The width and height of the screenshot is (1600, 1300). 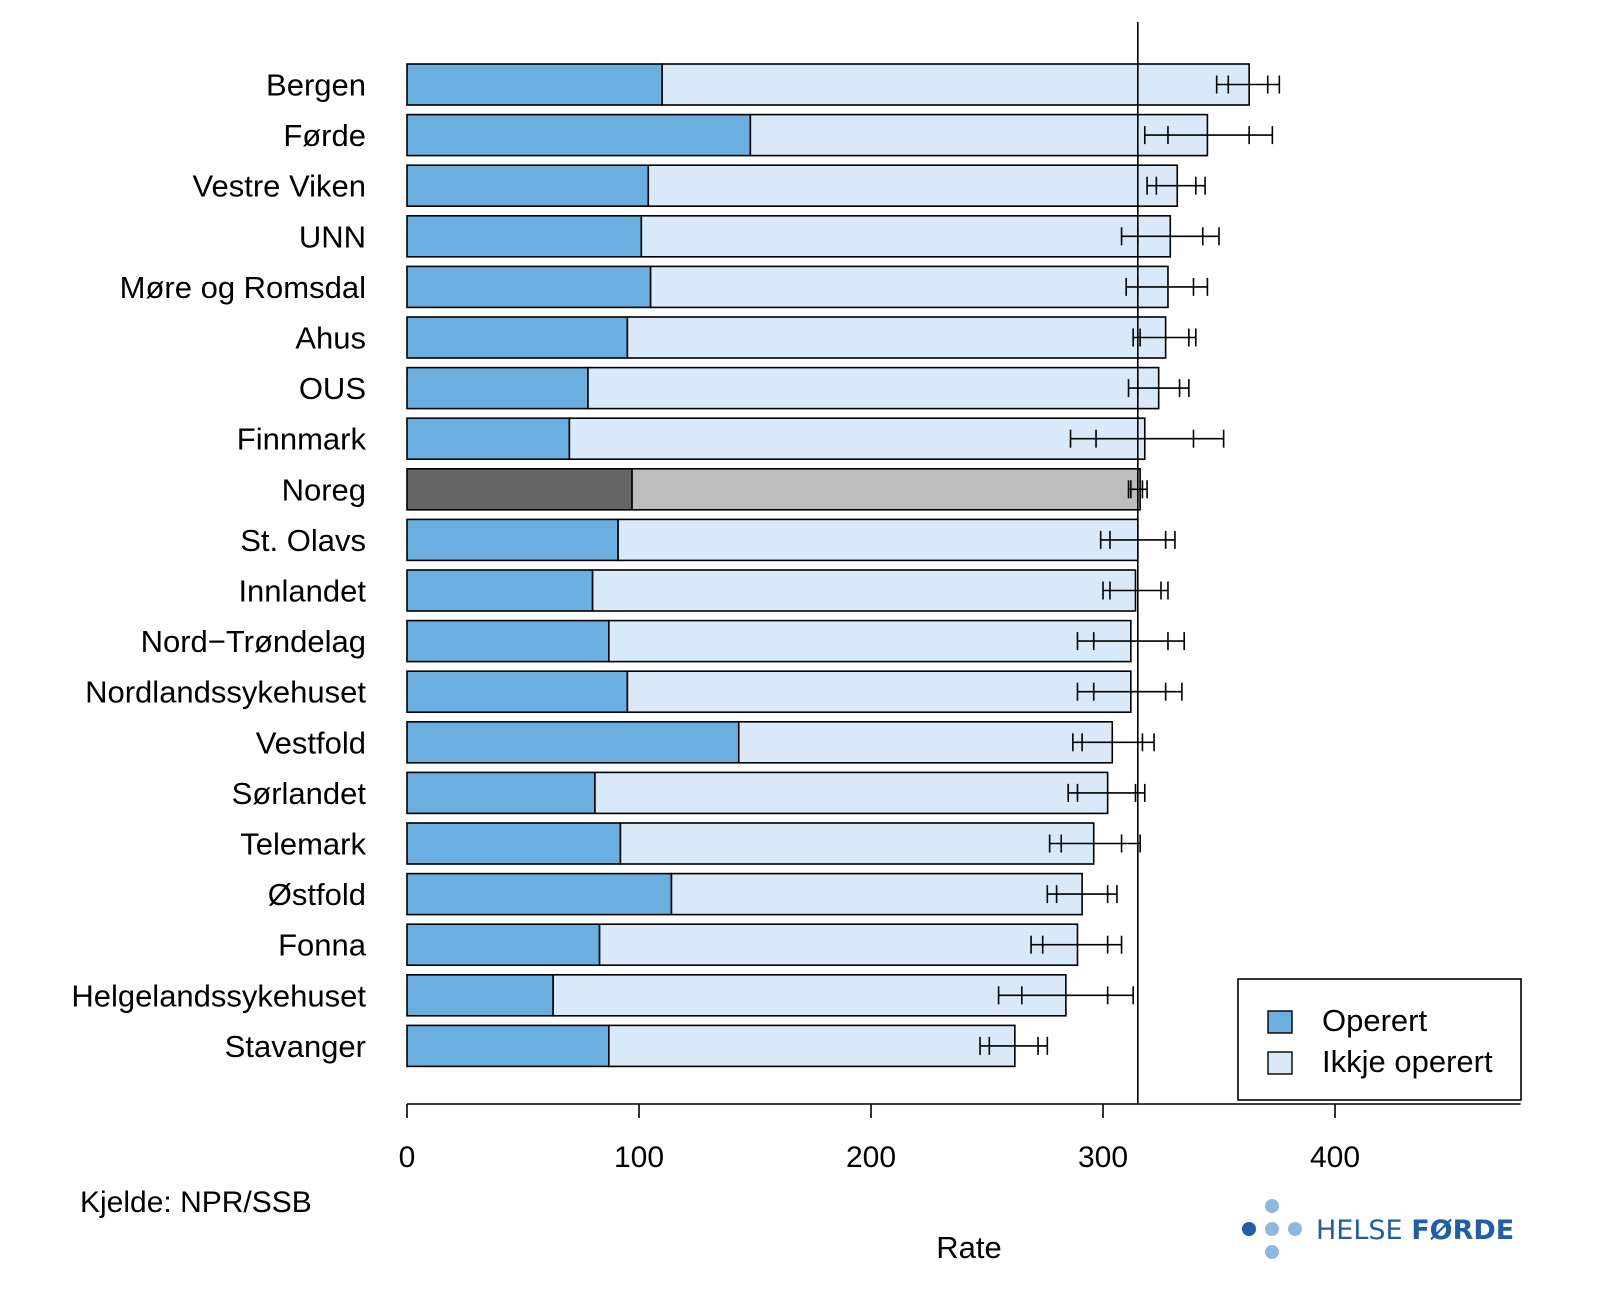 I want to click on logo-dot-top, so click(x=1272, y=1206).